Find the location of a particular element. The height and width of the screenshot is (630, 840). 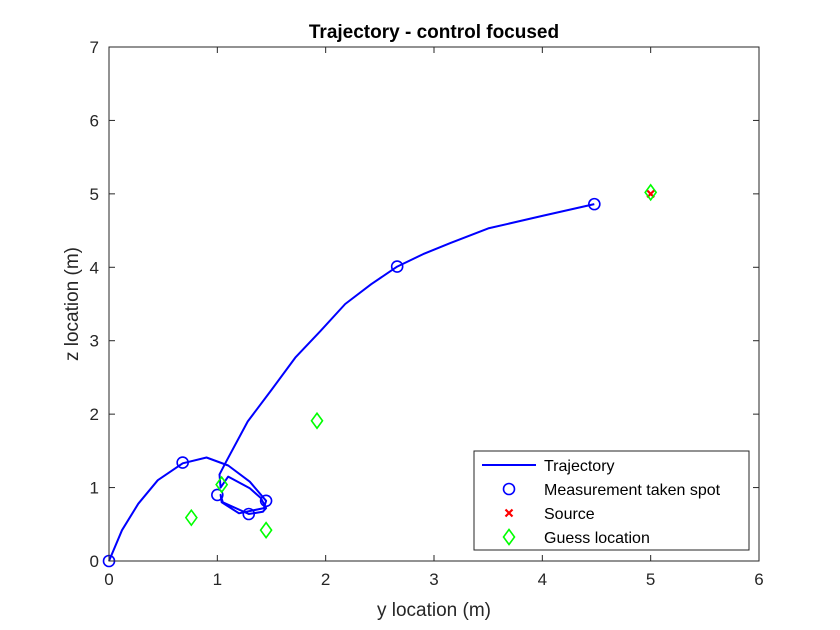

y-tick-label: 7 is located at coordinates (94, 47).